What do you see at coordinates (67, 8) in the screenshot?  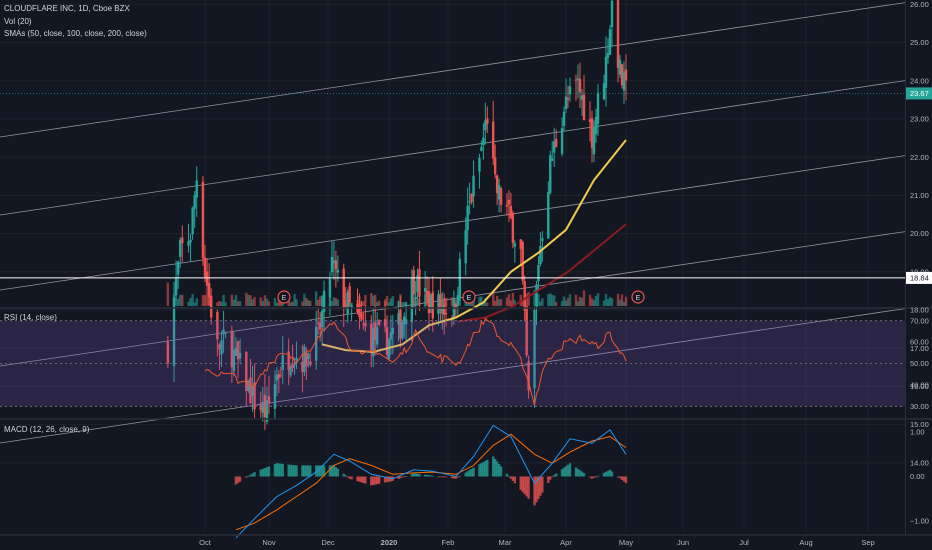 I see `symbol-legend: CLOUDFLARE INC, 1D, Cboe BZX` at bounding box center [67, 8].